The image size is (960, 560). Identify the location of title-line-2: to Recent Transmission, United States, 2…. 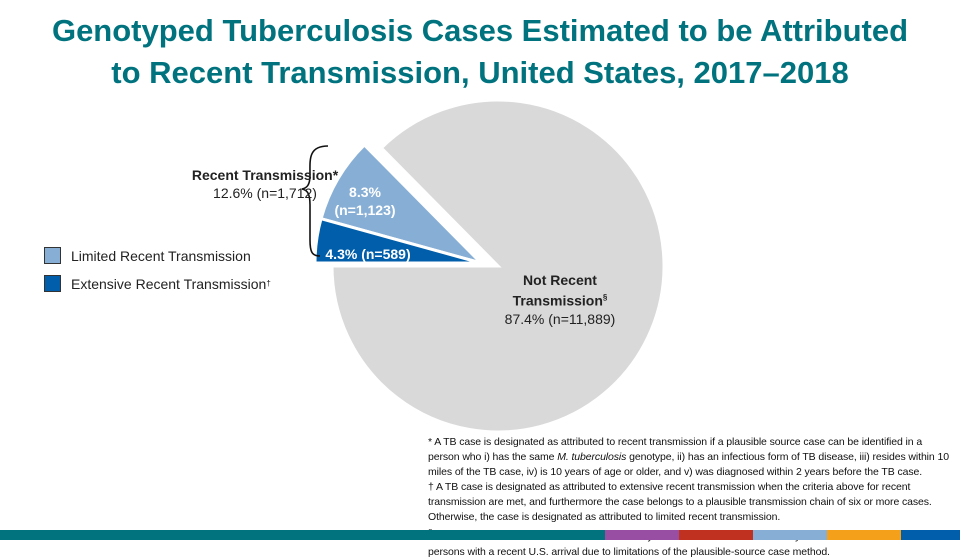
(480, 72).